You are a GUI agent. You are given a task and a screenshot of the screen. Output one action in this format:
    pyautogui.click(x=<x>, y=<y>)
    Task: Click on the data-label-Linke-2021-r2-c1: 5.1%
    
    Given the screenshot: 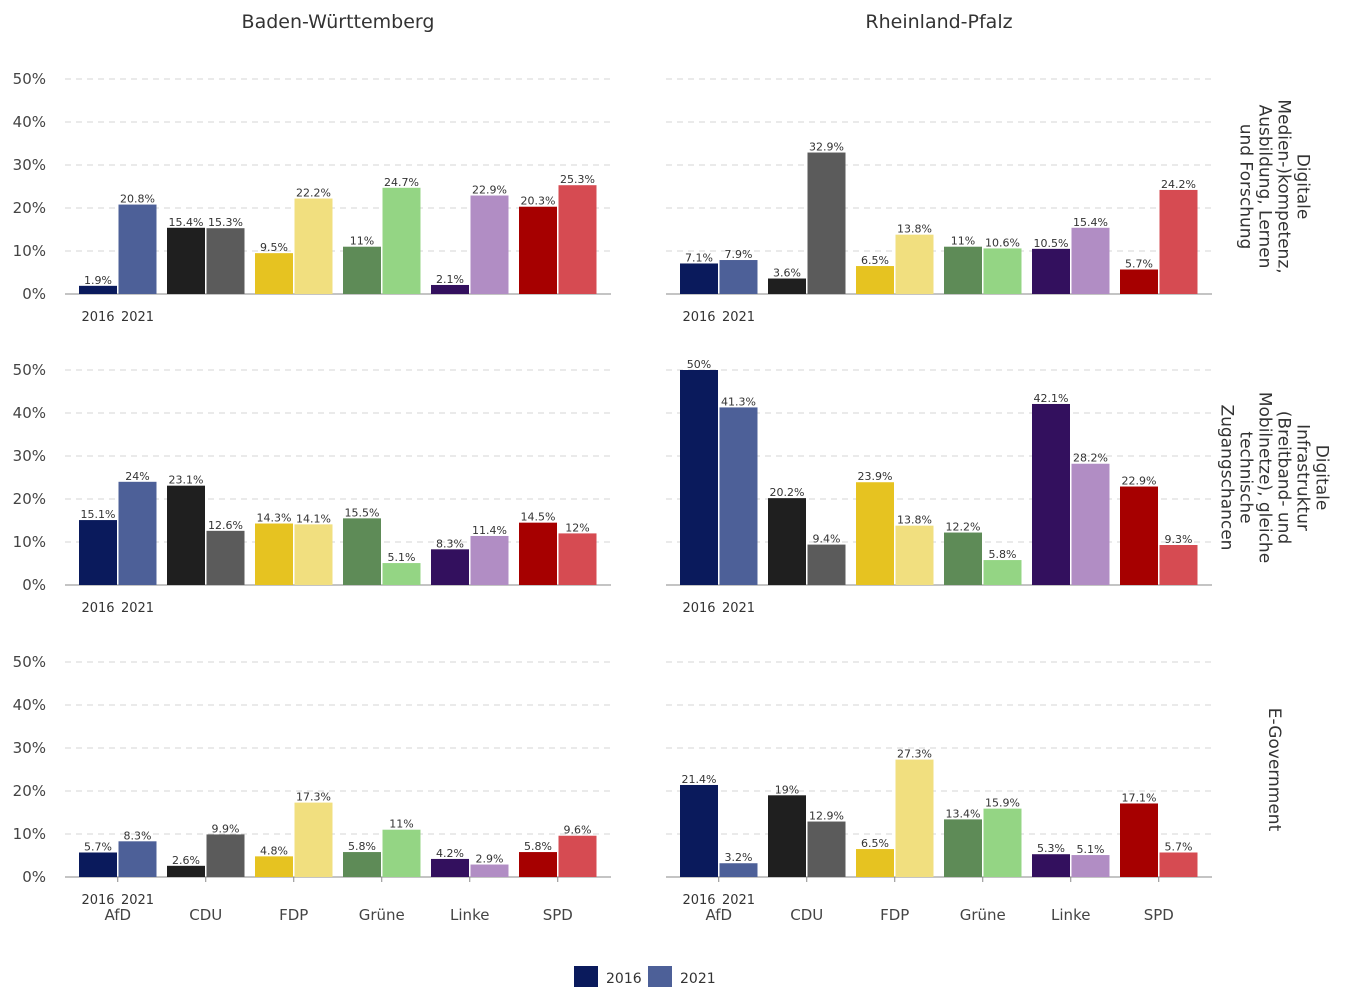 What is the action you would take?
    pyautogui.click(x=1091, y=849)
    